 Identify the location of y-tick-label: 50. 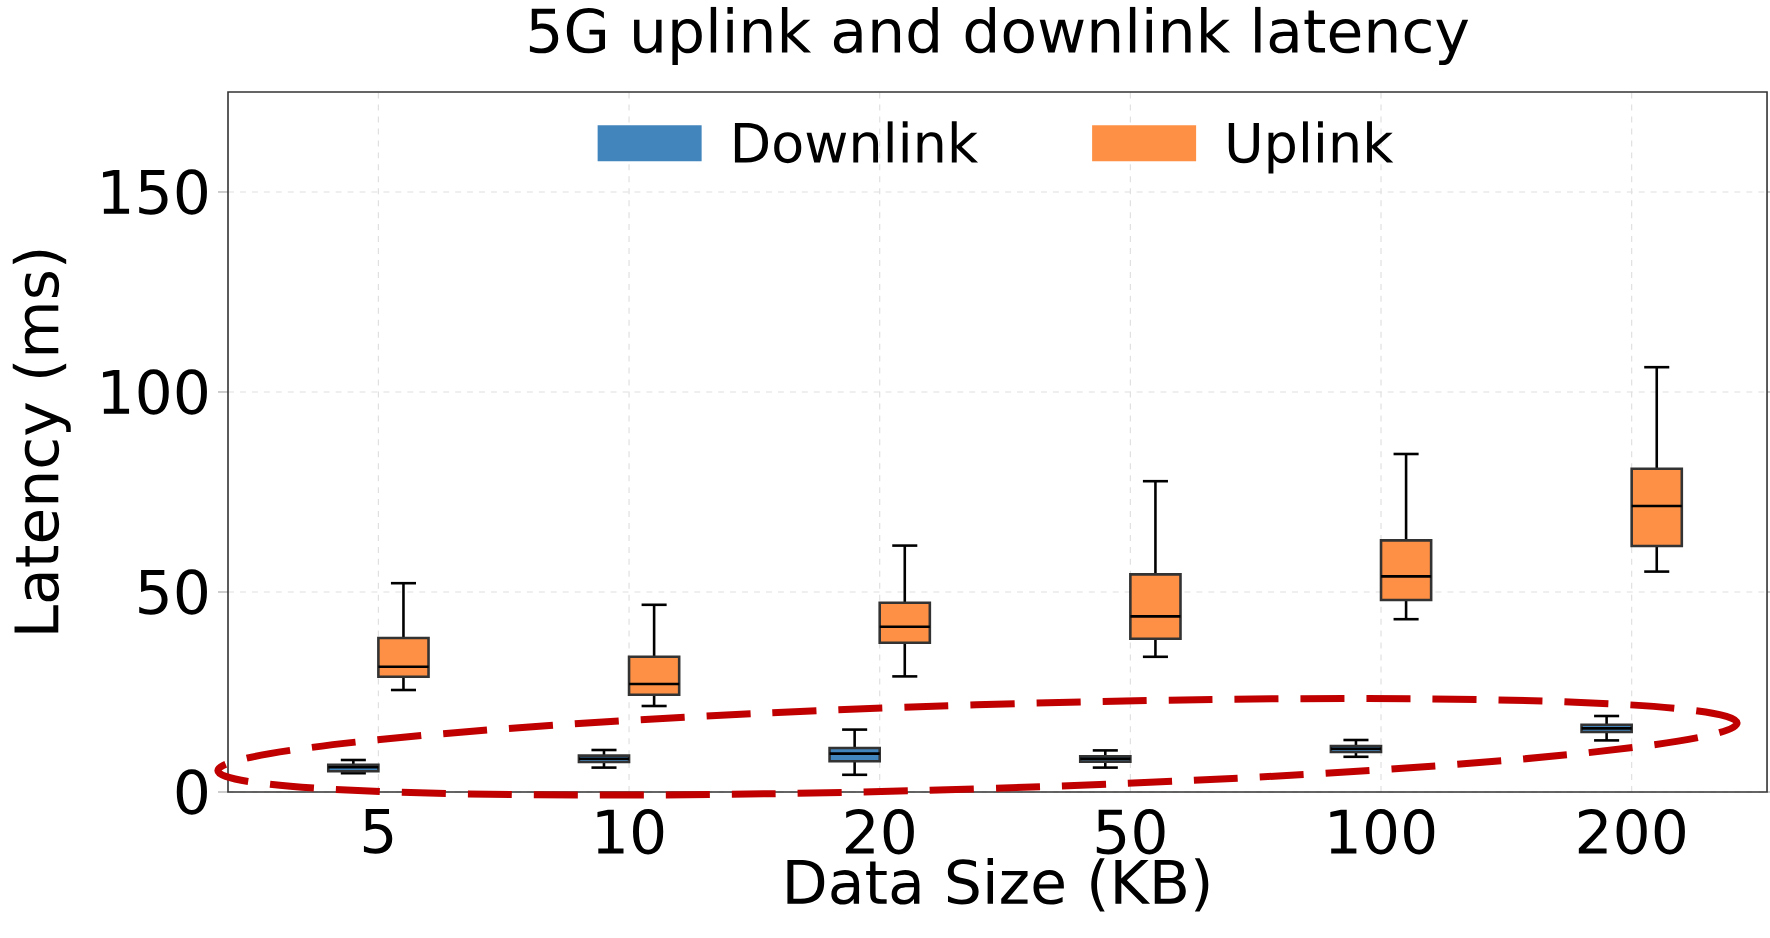
(173, 592).